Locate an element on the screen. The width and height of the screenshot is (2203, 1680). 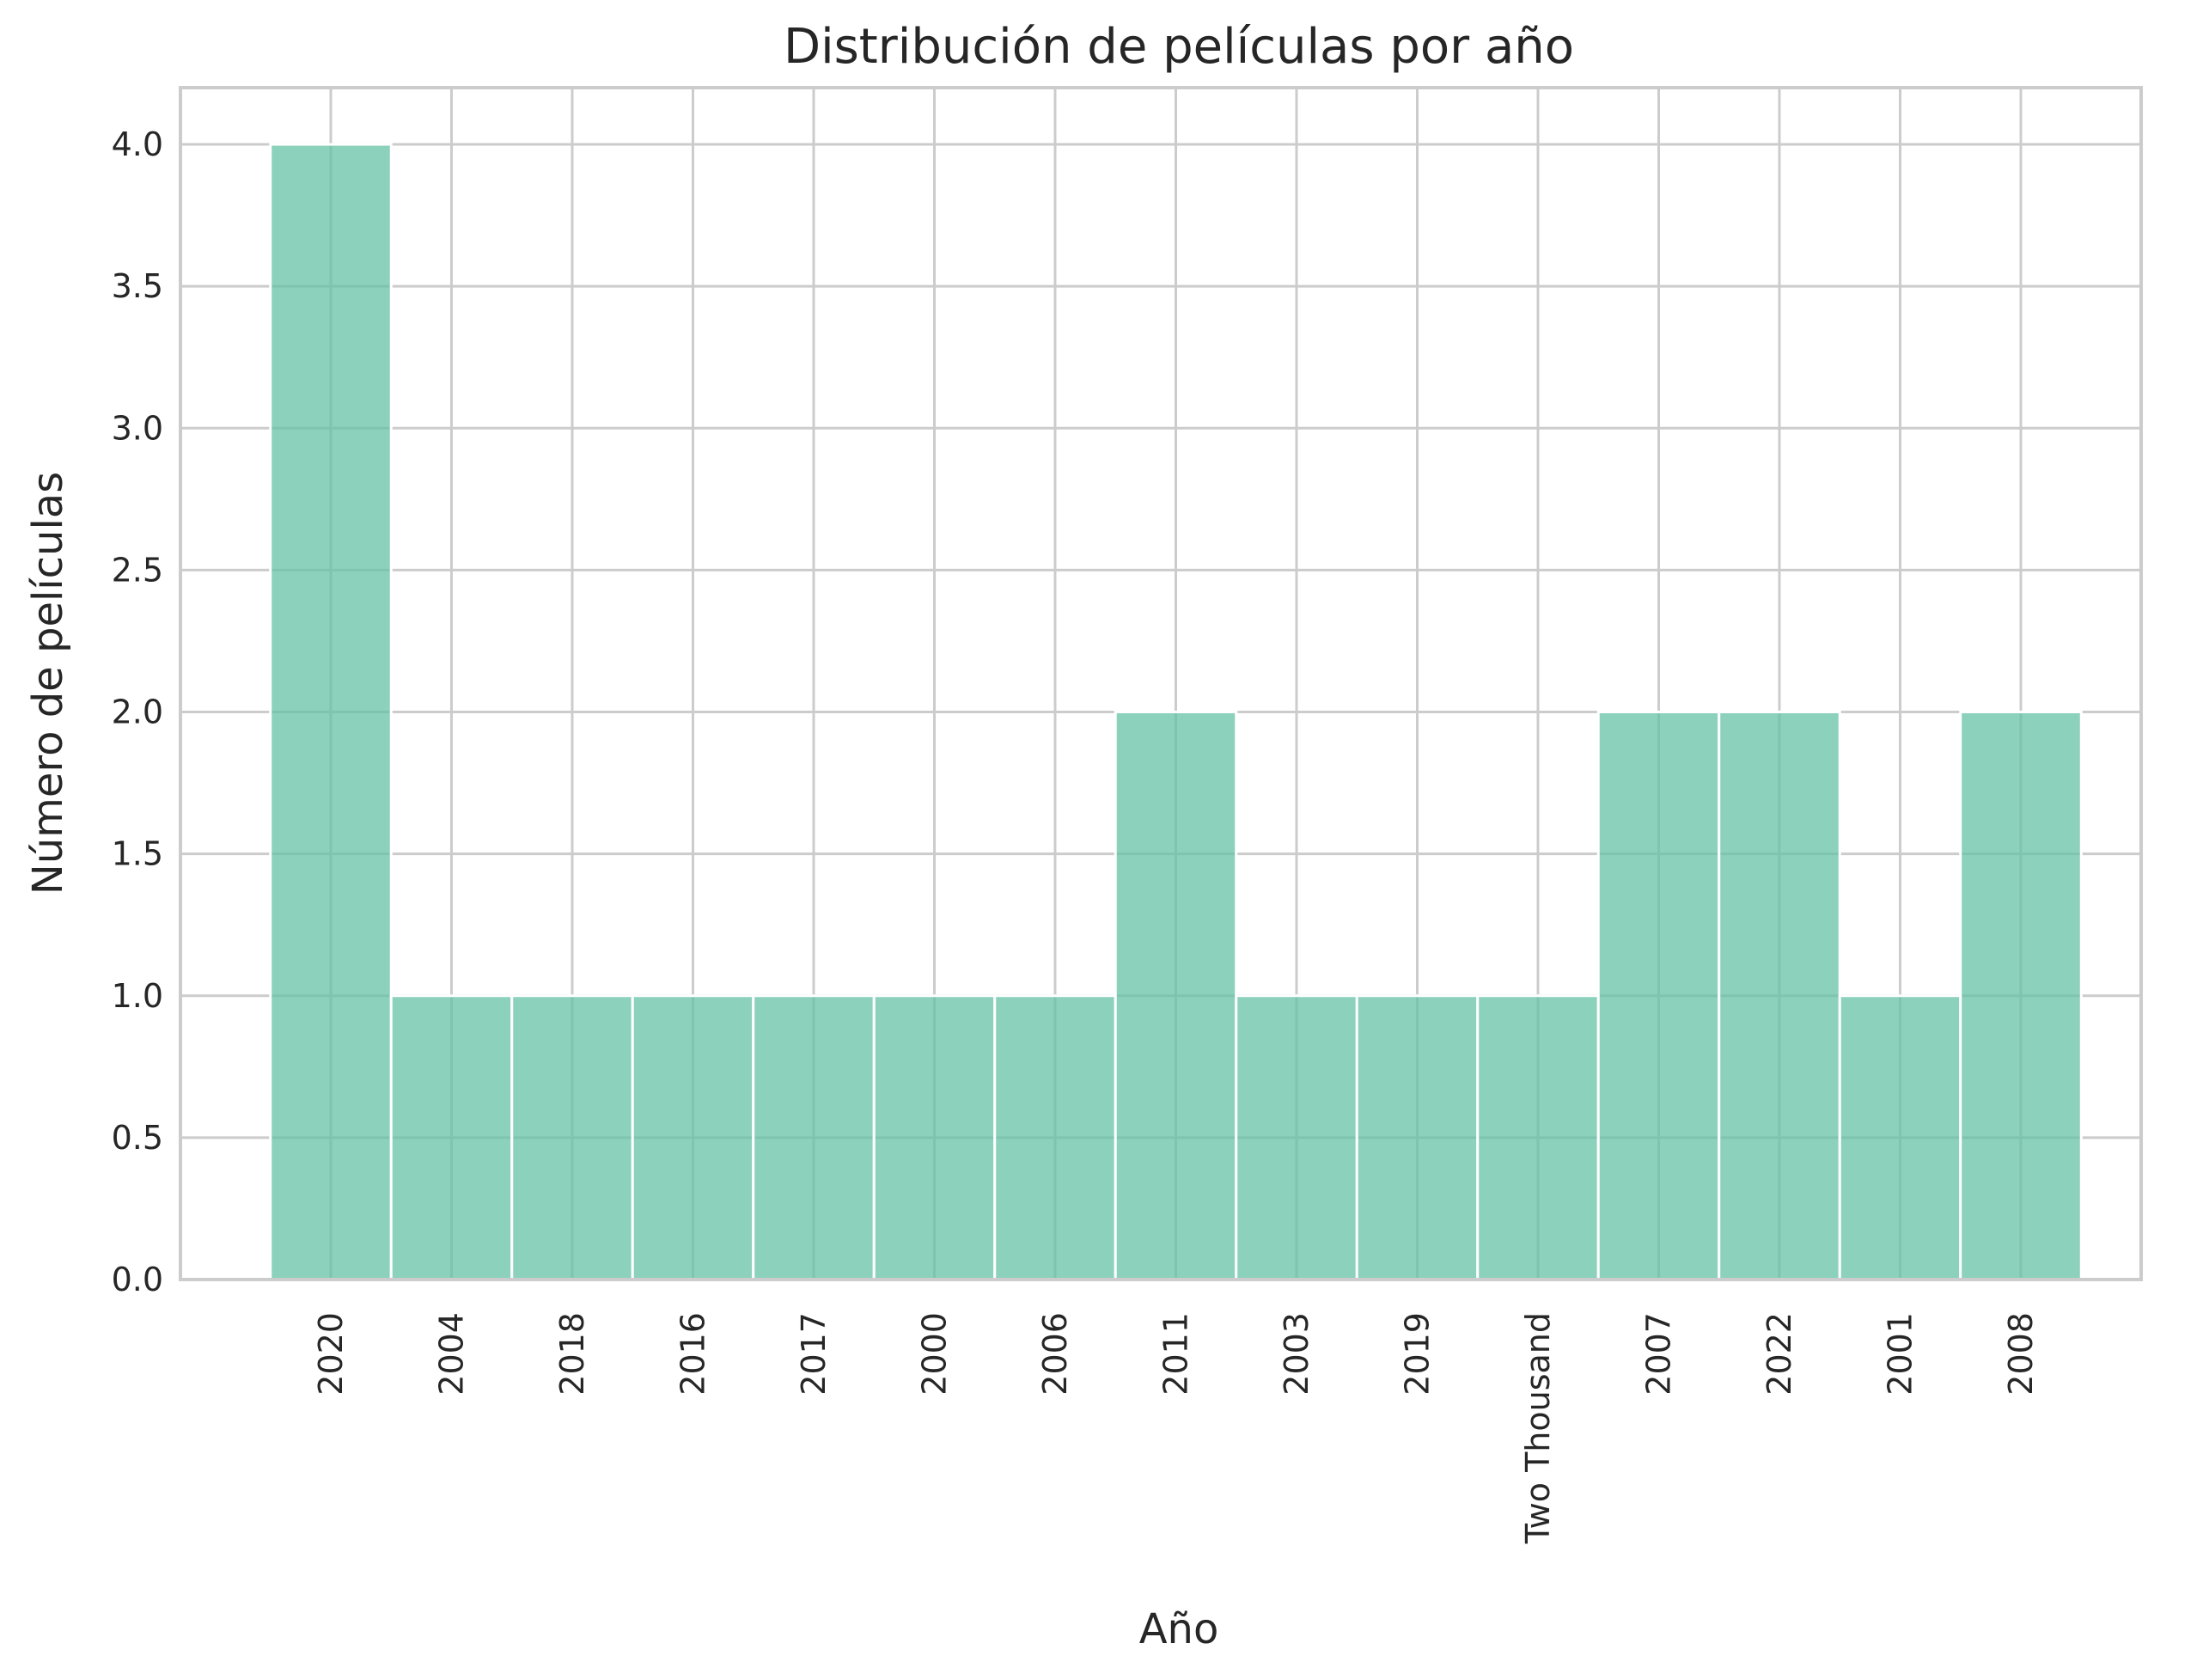
y-tick-label: 0.0 is located at coordinates (138, 1280).